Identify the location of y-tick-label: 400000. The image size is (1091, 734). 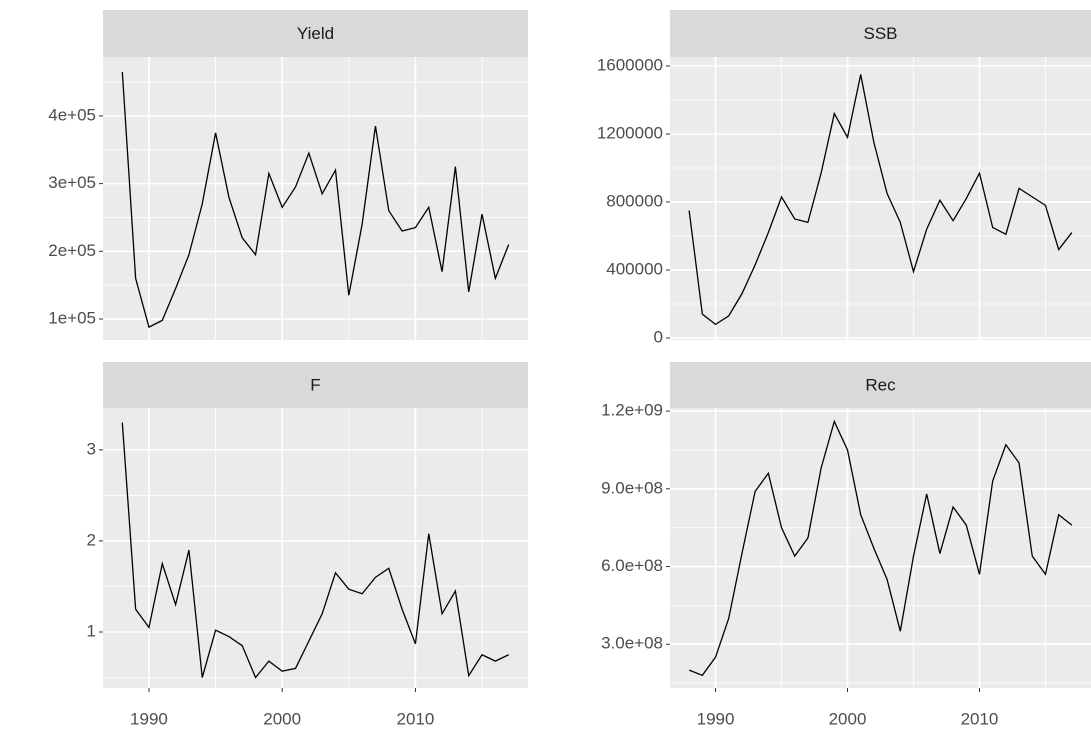
(634, 268).